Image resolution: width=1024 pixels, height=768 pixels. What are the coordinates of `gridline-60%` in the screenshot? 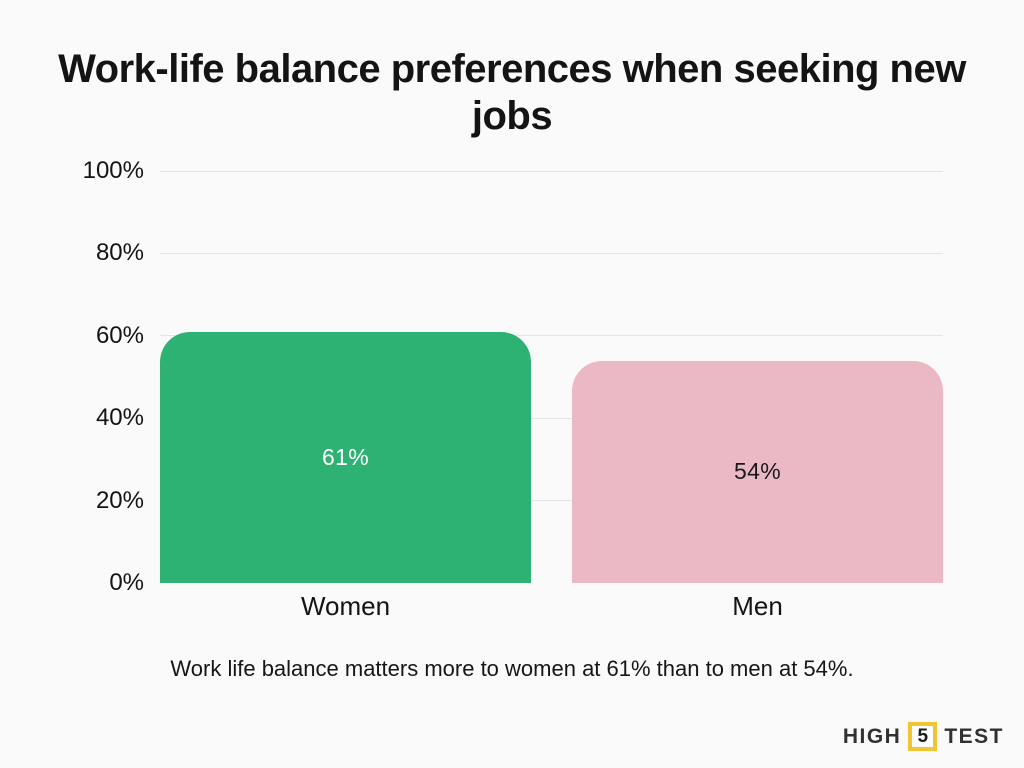 It's located at (551, 336).